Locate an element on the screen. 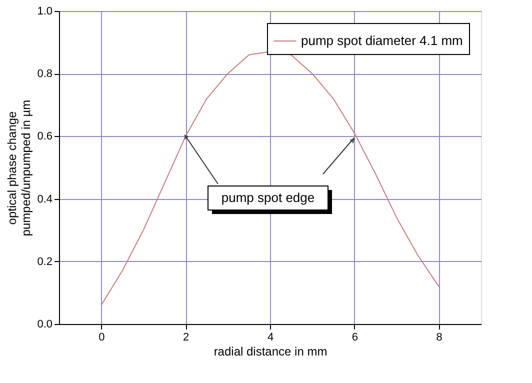  y-tick-label: 1.0 is located at coordinates (44, 12).